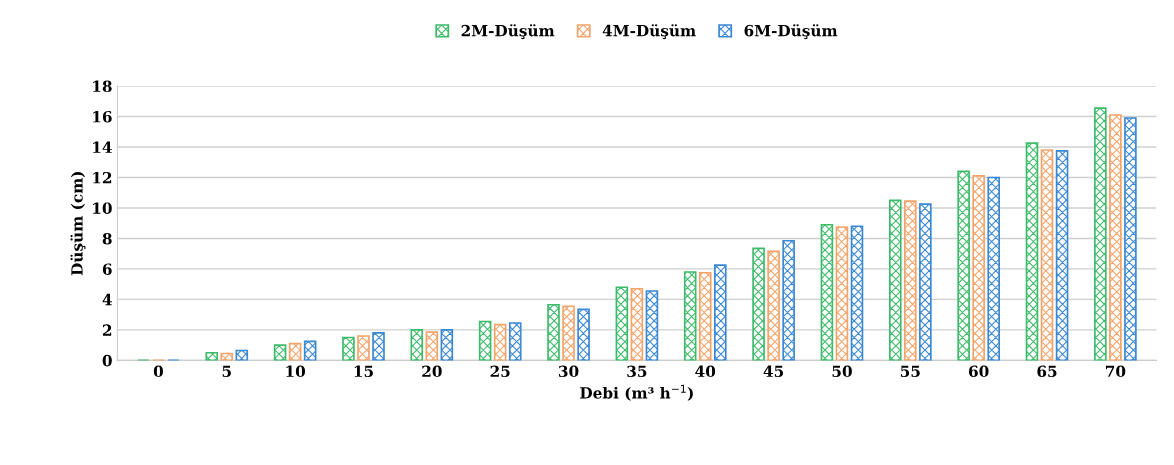 Image resolution: width=1174 pixels, height=465 pixels. I want to click on legend-label: 4M-Düşüm, so click(649, 32).